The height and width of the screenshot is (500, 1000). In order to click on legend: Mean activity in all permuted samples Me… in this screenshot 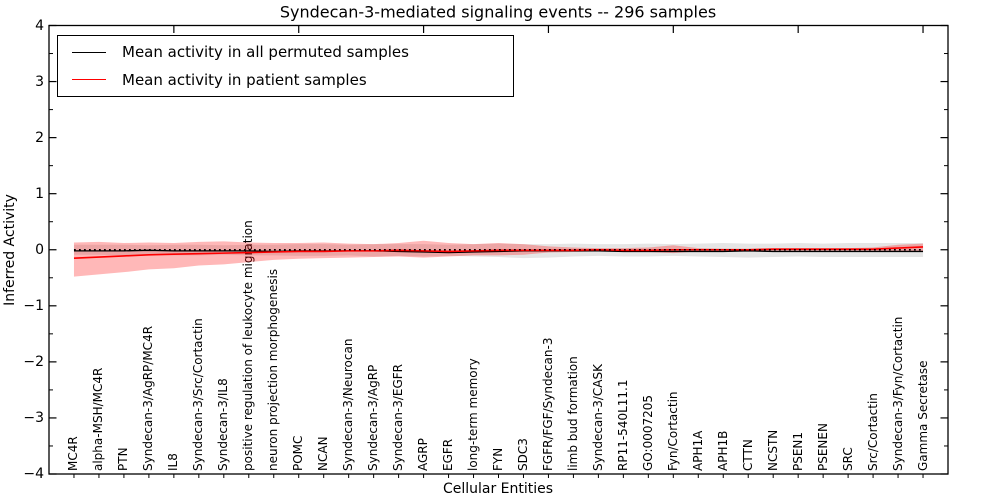, I will do `click(285, 66)`.